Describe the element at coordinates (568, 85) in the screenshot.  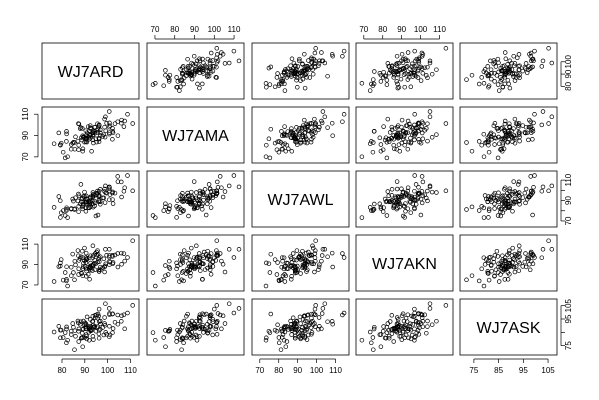
I see `tick-label: 80` at that location.